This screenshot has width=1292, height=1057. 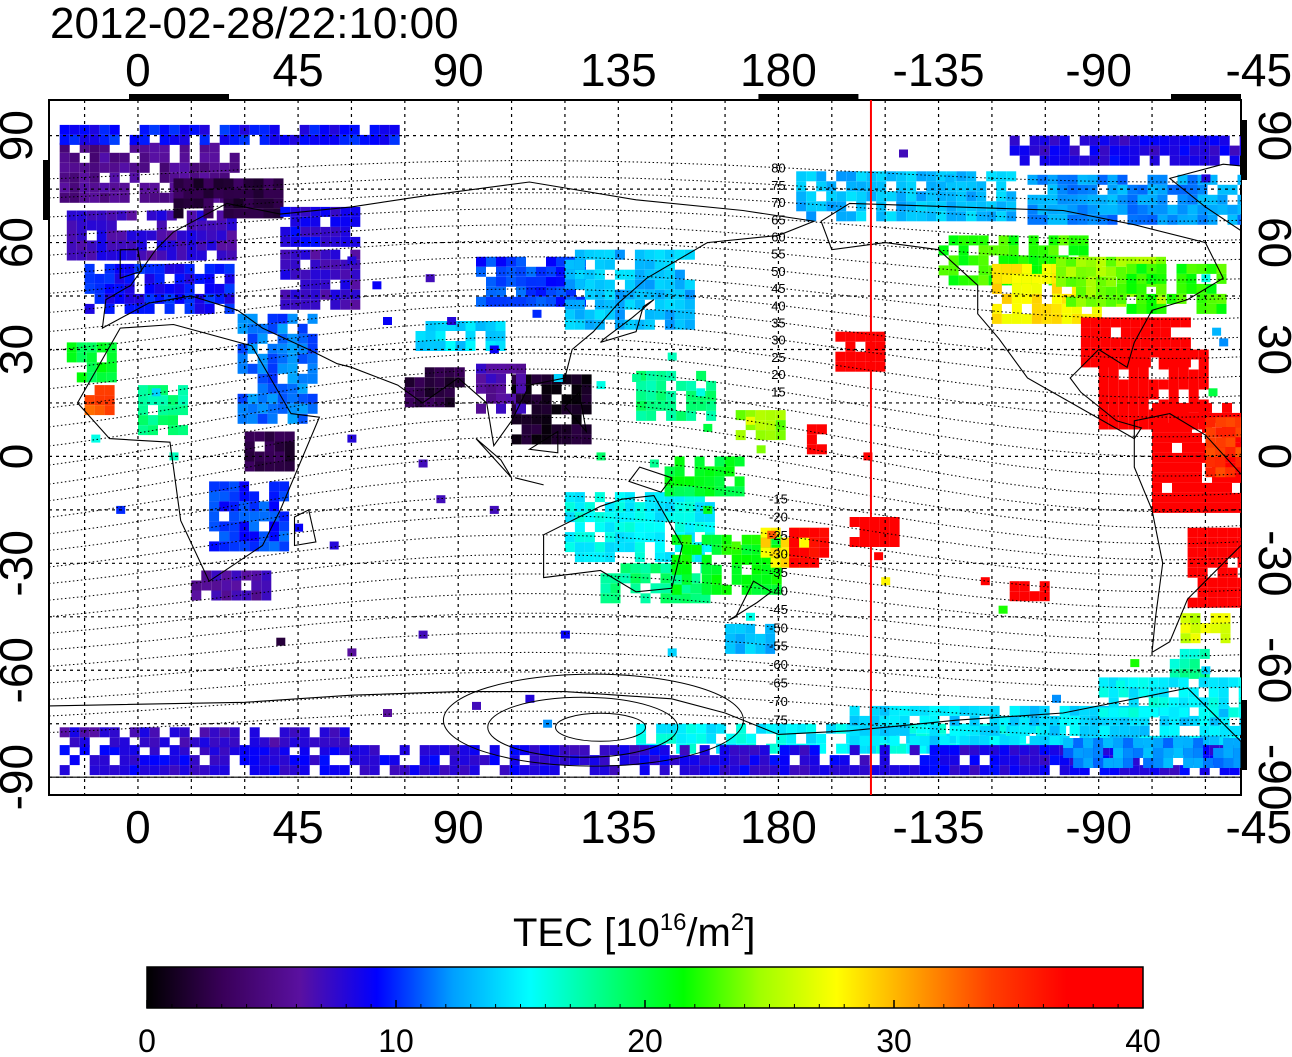 I want to click on coastline, so click(x=613, y=544).